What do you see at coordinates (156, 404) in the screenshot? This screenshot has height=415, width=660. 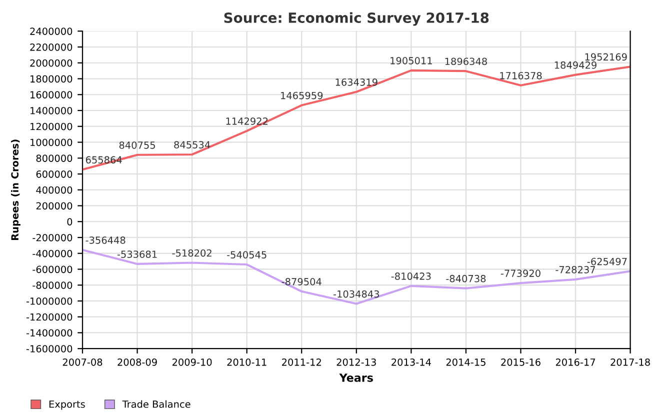 I see `legend-label: Trade Balance` at bounding box center [156, 404].